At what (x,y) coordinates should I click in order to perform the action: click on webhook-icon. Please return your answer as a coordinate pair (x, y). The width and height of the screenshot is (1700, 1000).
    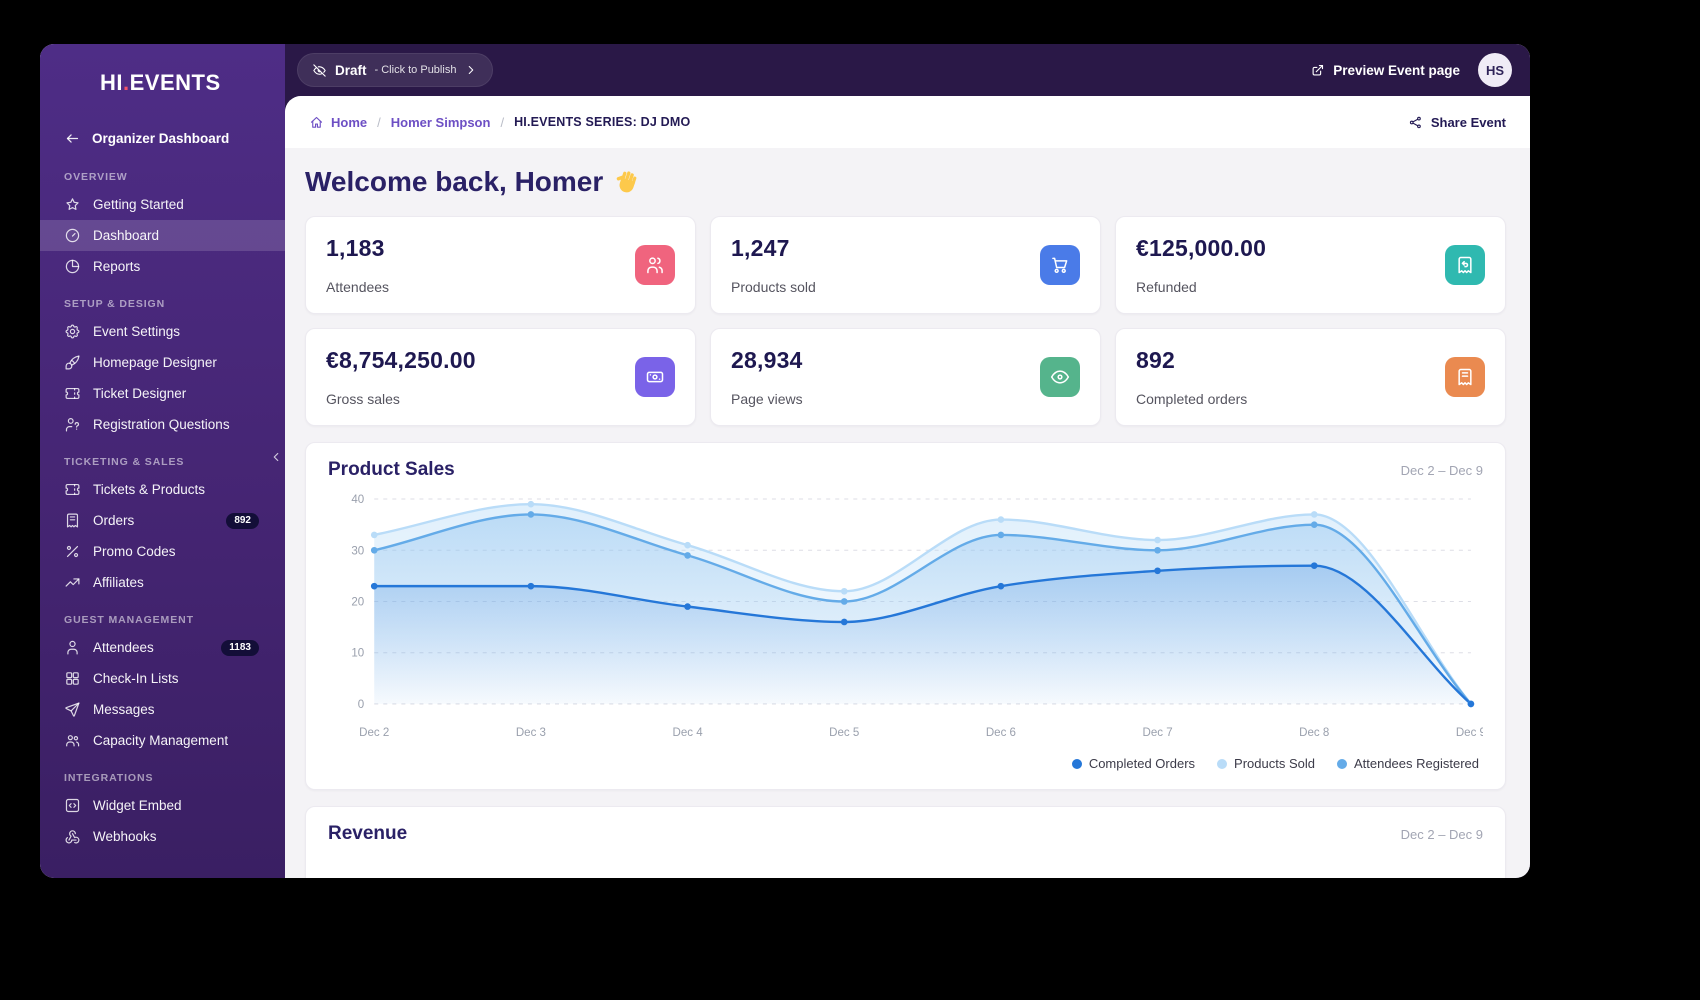
    Looking at the image, I should click on (73, 836).